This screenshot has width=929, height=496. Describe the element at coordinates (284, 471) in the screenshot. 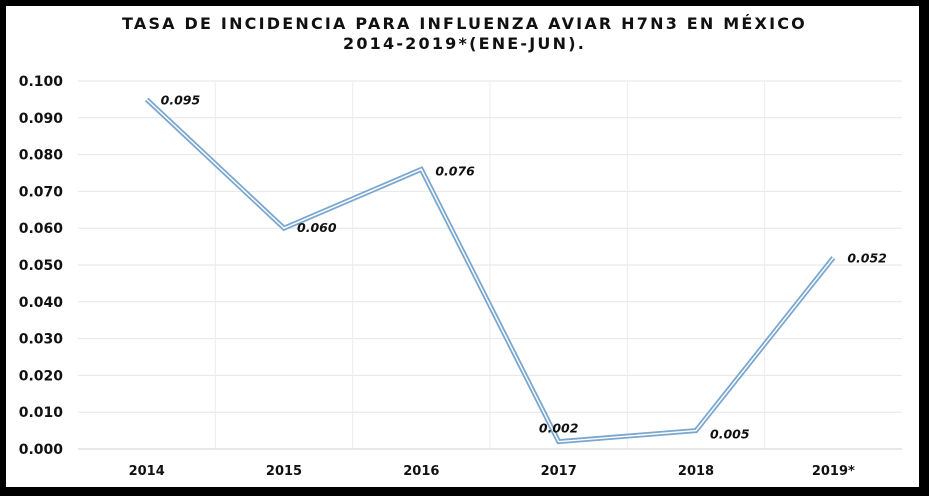

I see `x-tick-label: 2015` at that location.